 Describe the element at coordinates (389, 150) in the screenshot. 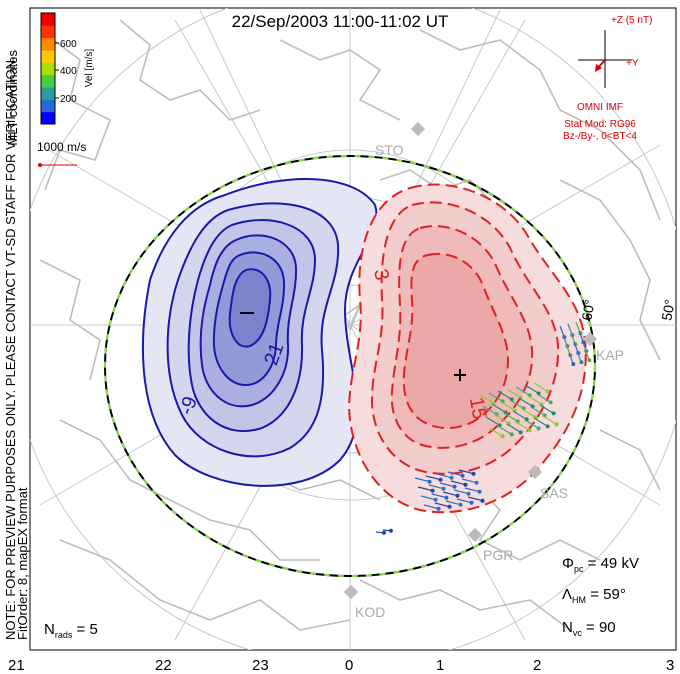

I see `station-label: STO` at that location.